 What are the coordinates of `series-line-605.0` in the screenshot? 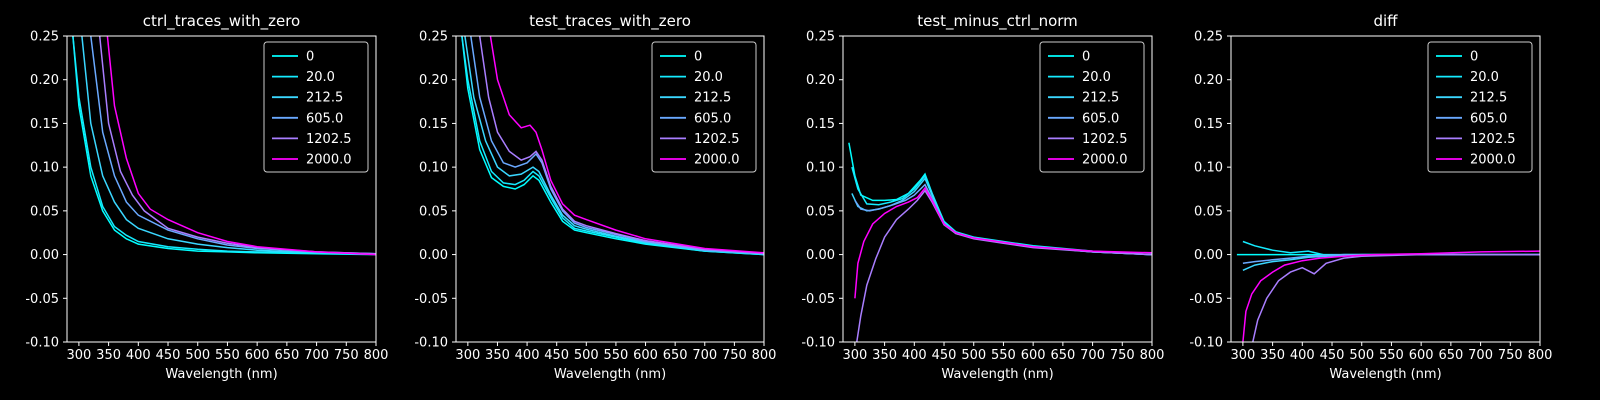 It's located at (1003, 219).